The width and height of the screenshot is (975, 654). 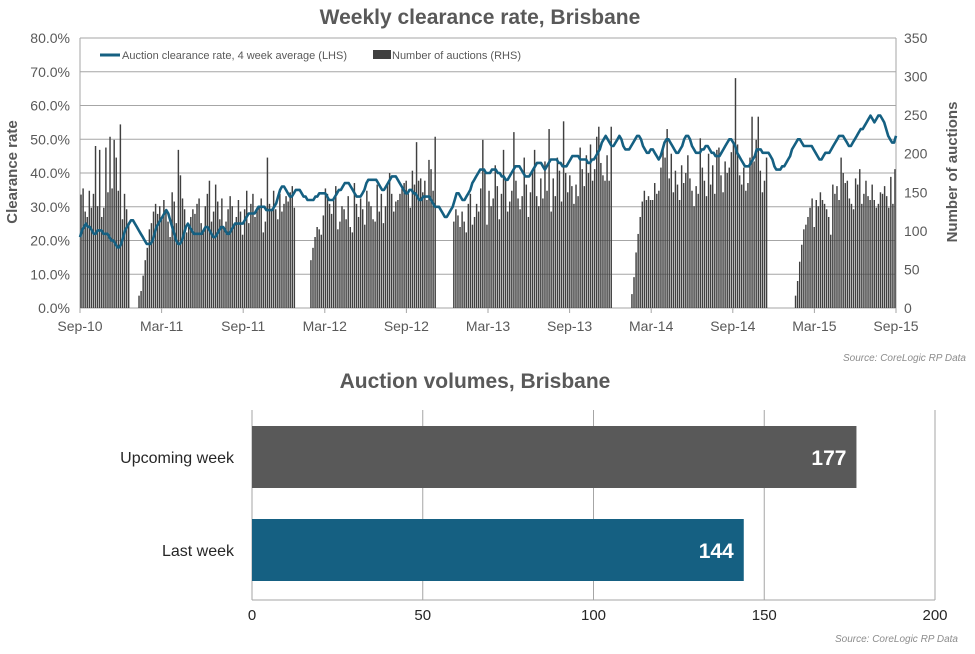 What do you see at coordinates (50, 274) in the screenshot?
I see `y-tick-label: 10.0%` at bounding box center [50, 274].